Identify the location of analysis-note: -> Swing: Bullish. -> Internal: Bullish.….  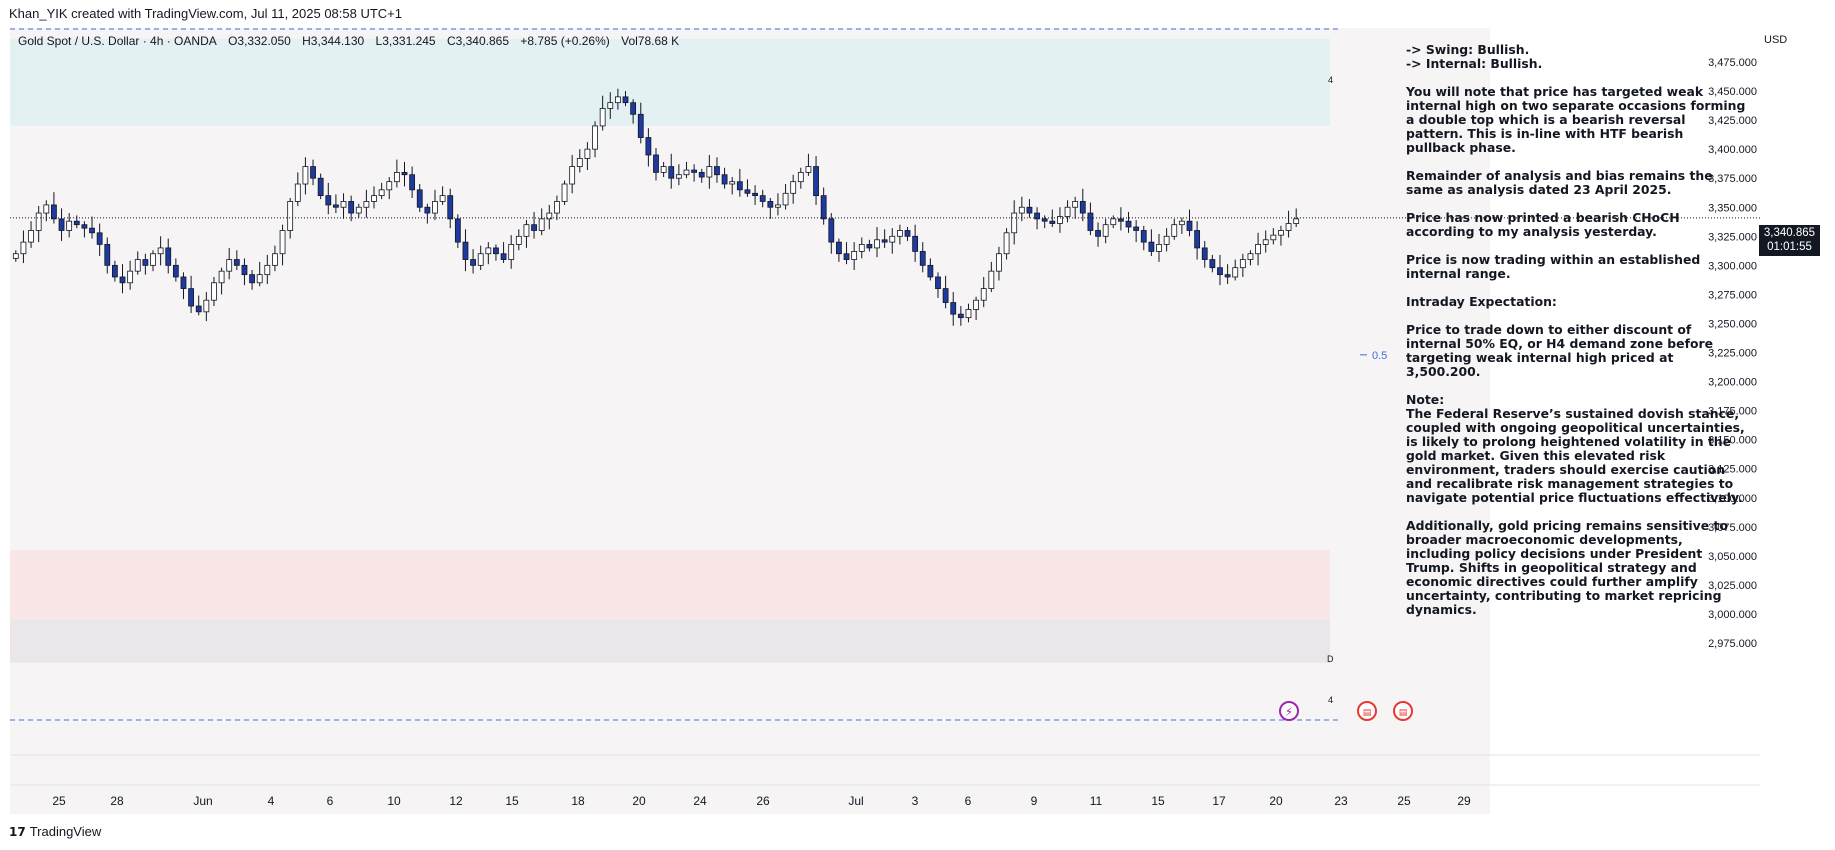
(1576, 337).